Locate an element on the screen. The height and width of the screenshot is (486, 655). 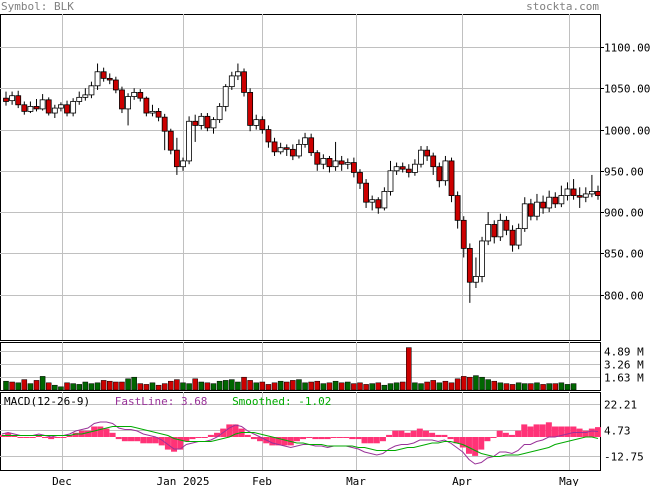
volume-tick-label: 3.26 M is located at coordinates (624, 365).